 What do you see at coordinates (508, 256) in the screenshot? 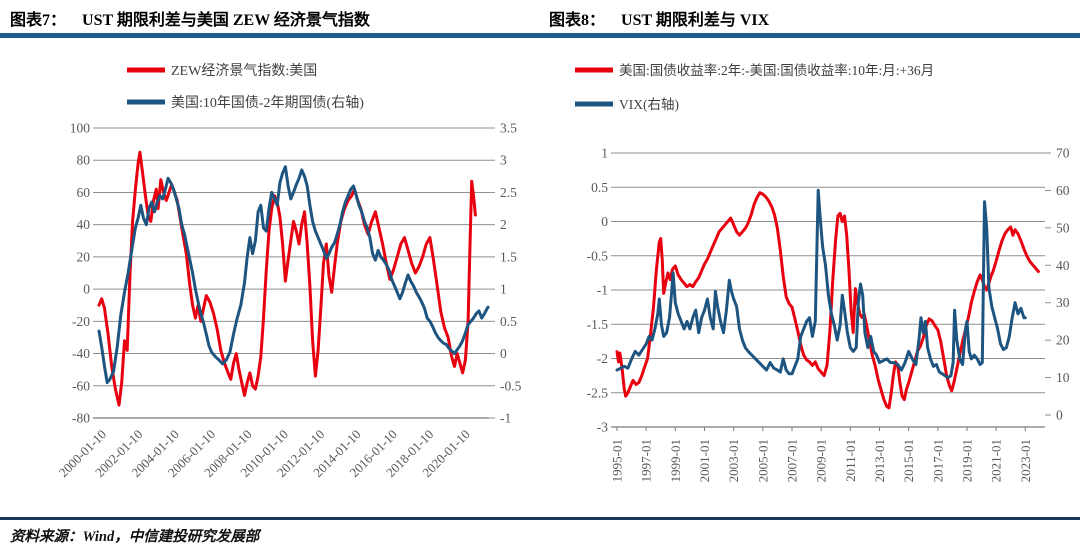
I see `right-axis-tick-label: 1.5` at bounding box center [508, 256].